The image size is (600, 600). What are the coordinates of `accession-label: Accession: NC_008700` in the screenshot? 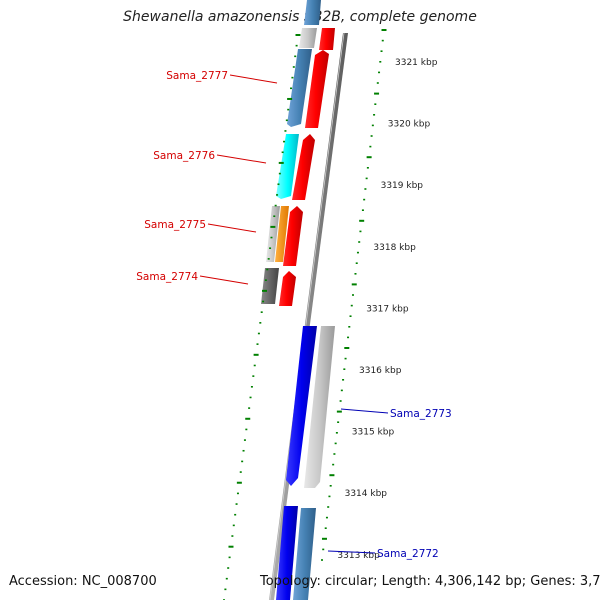 It's located at (83, 581).